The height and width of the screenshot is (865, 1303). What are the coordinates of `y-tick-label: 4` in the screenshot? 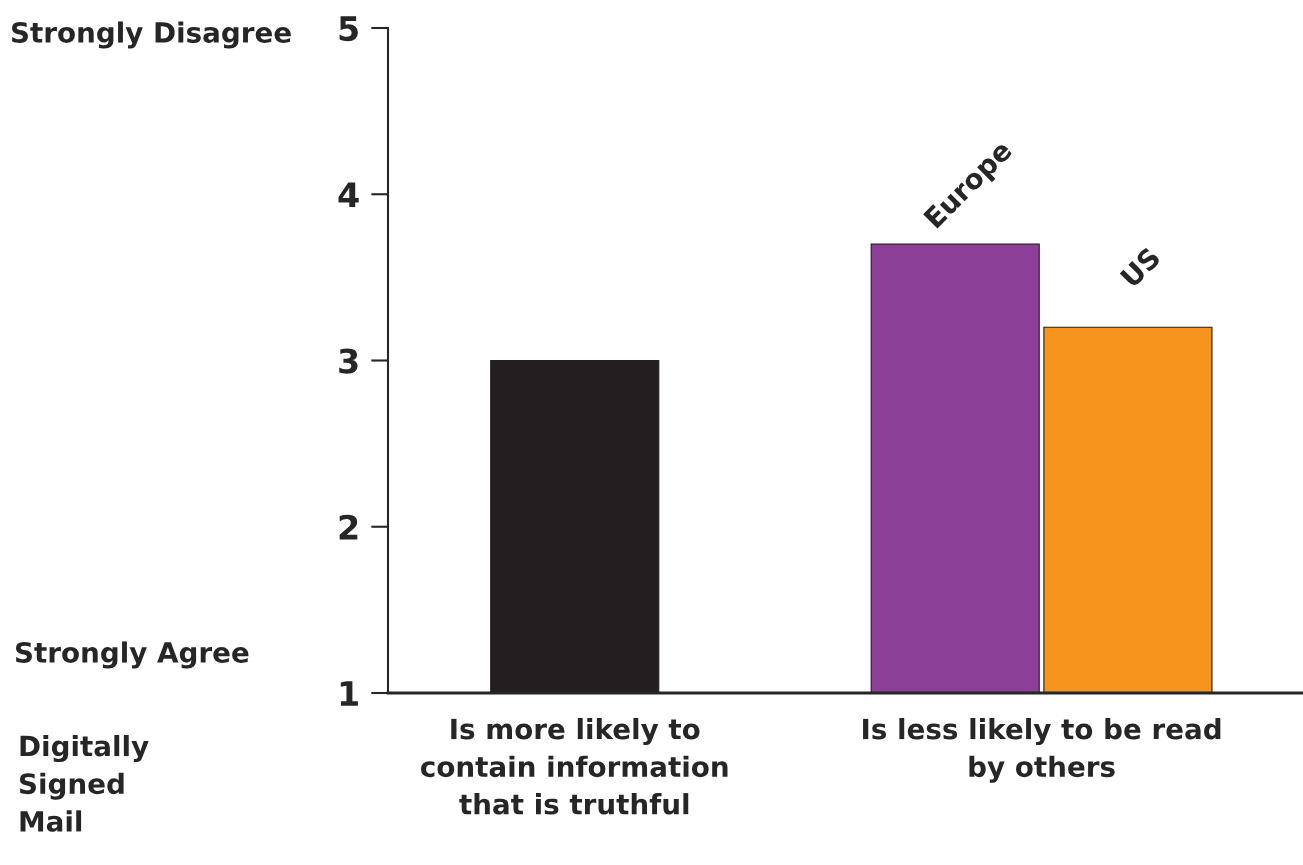 It's located at (348, 194).